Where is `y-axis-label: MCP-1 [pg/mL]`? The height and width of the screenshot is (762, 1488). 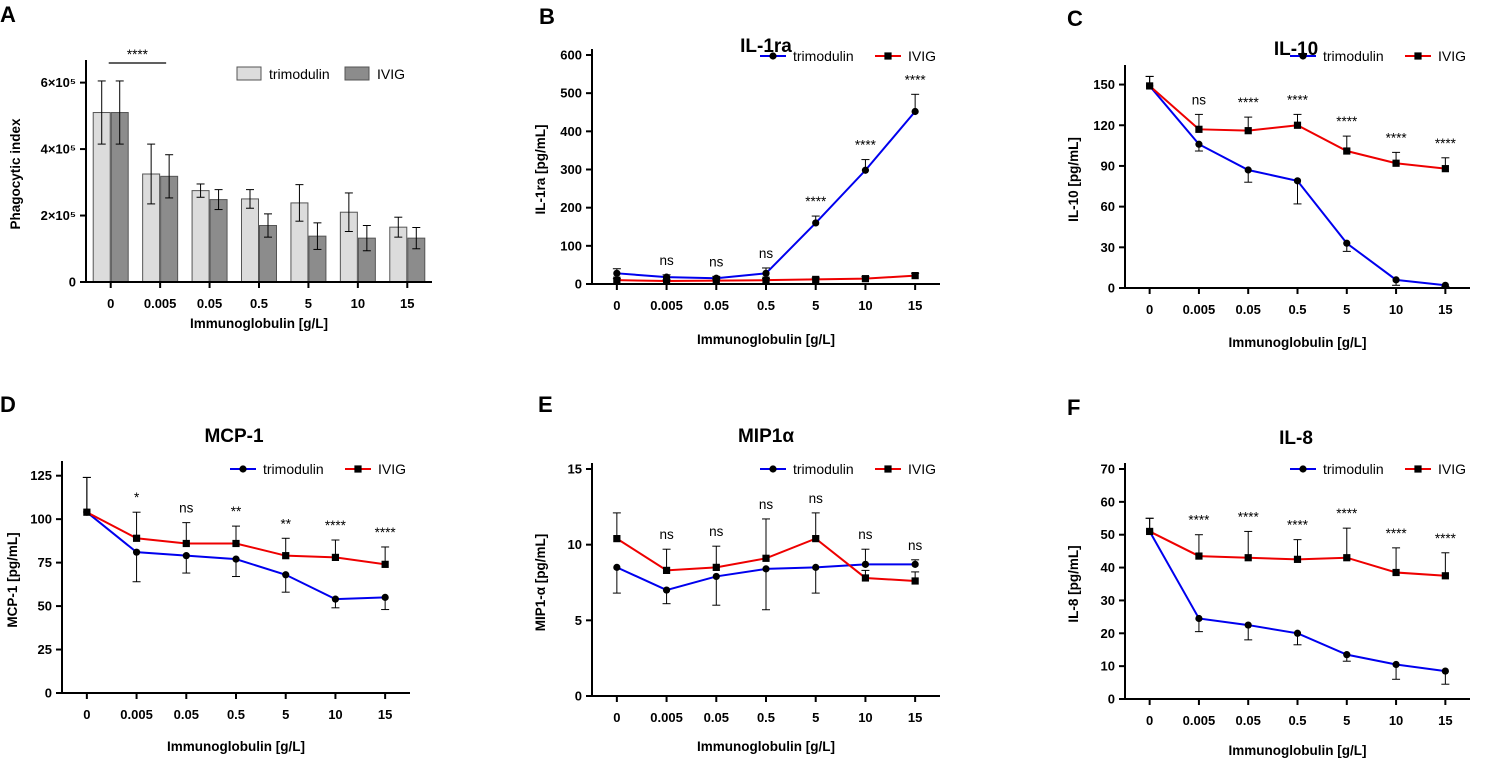 y-axis-label: MCP-1 [pg/mL] is located at coordinates (12, 579).